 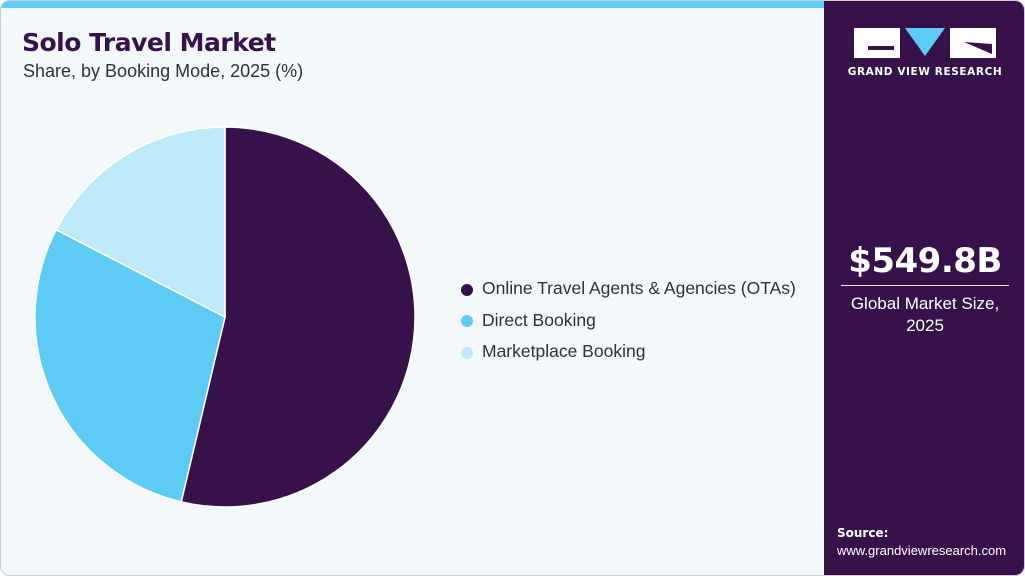 I want to click on accent-bar, so click(x=412, y=4).